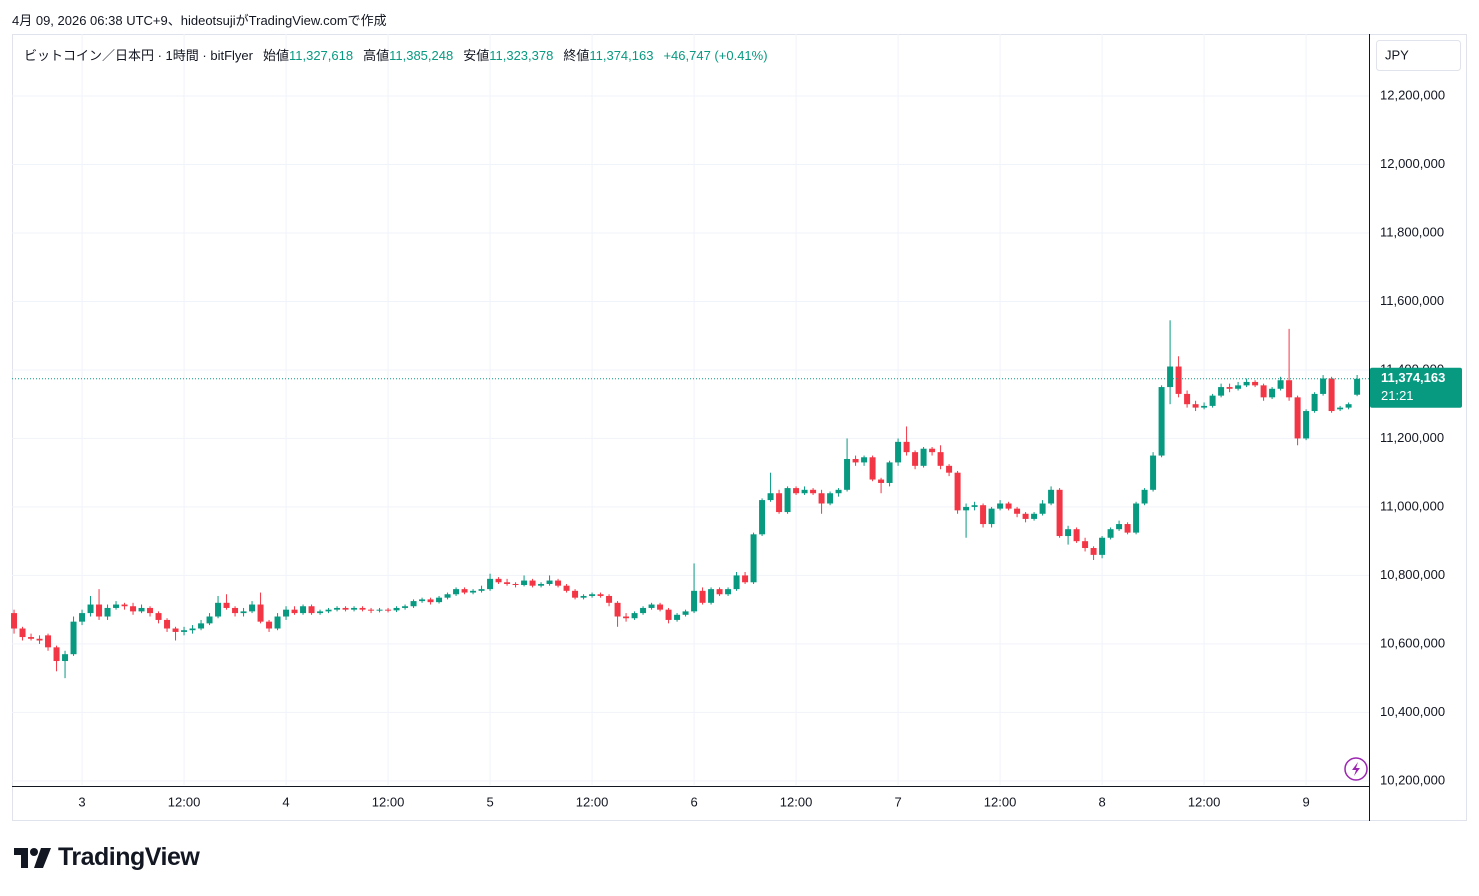 This screenshot has height=896, width=1479. I want to click on last-price-box, so click(1416, 387).